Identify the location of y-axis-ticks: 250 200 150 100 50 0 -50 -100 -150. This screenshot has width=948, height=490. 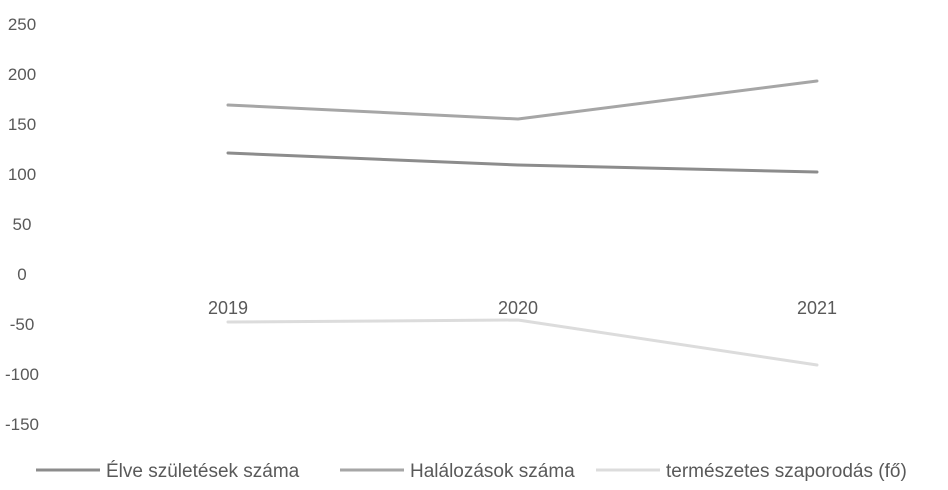
(22, 224).